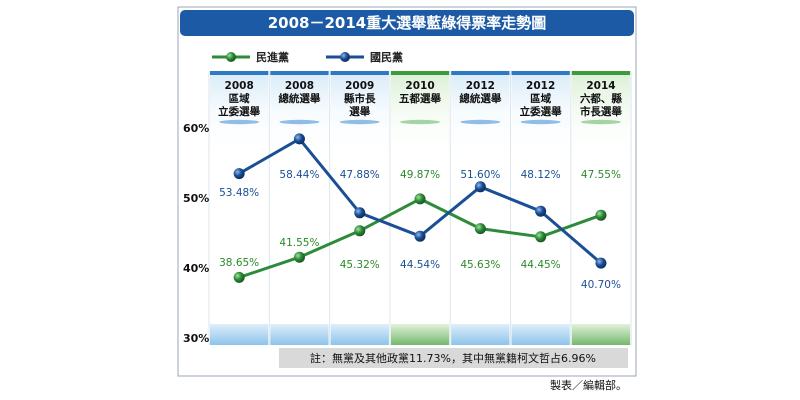  Describe the element at coordinates (601, 111) in the screenshot. I see `category-label: 市長選舉` at that location.